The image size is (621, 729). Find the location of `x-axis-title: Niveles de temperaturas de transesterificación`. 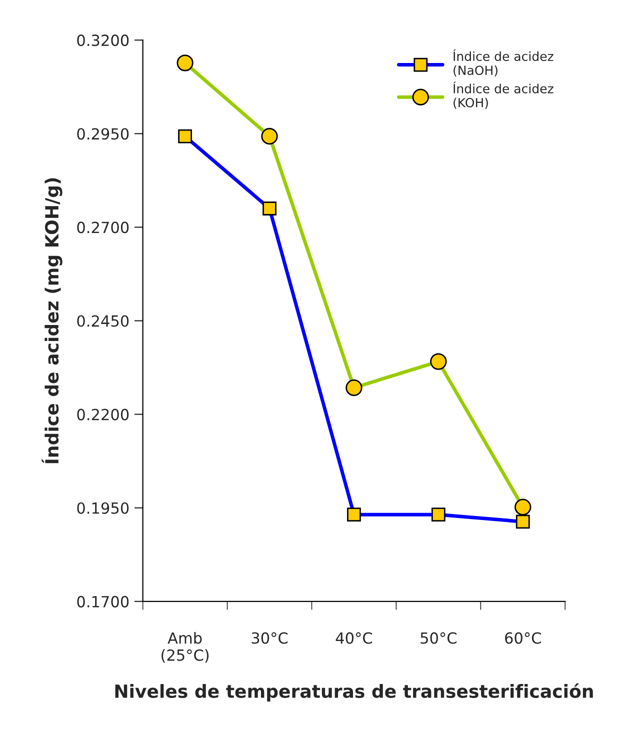

x-axis-title: Niveles de temperaturas de transesterificación is located at coordinates (354, 692).